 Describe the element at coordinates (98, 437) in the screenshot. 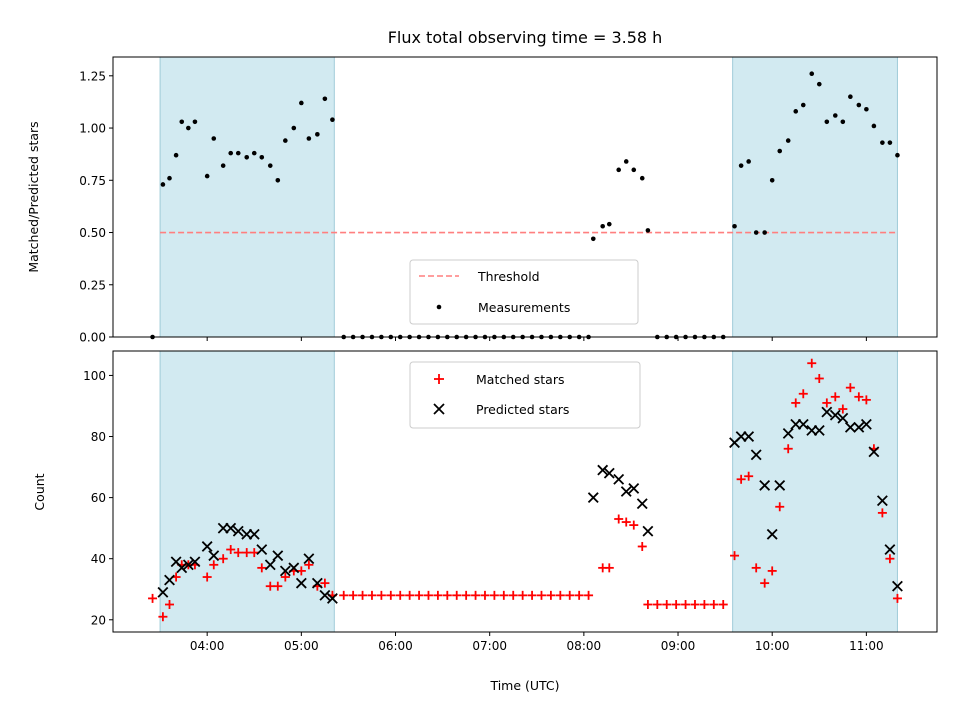

I see `bottom-y-tick-label: 80` at that location.